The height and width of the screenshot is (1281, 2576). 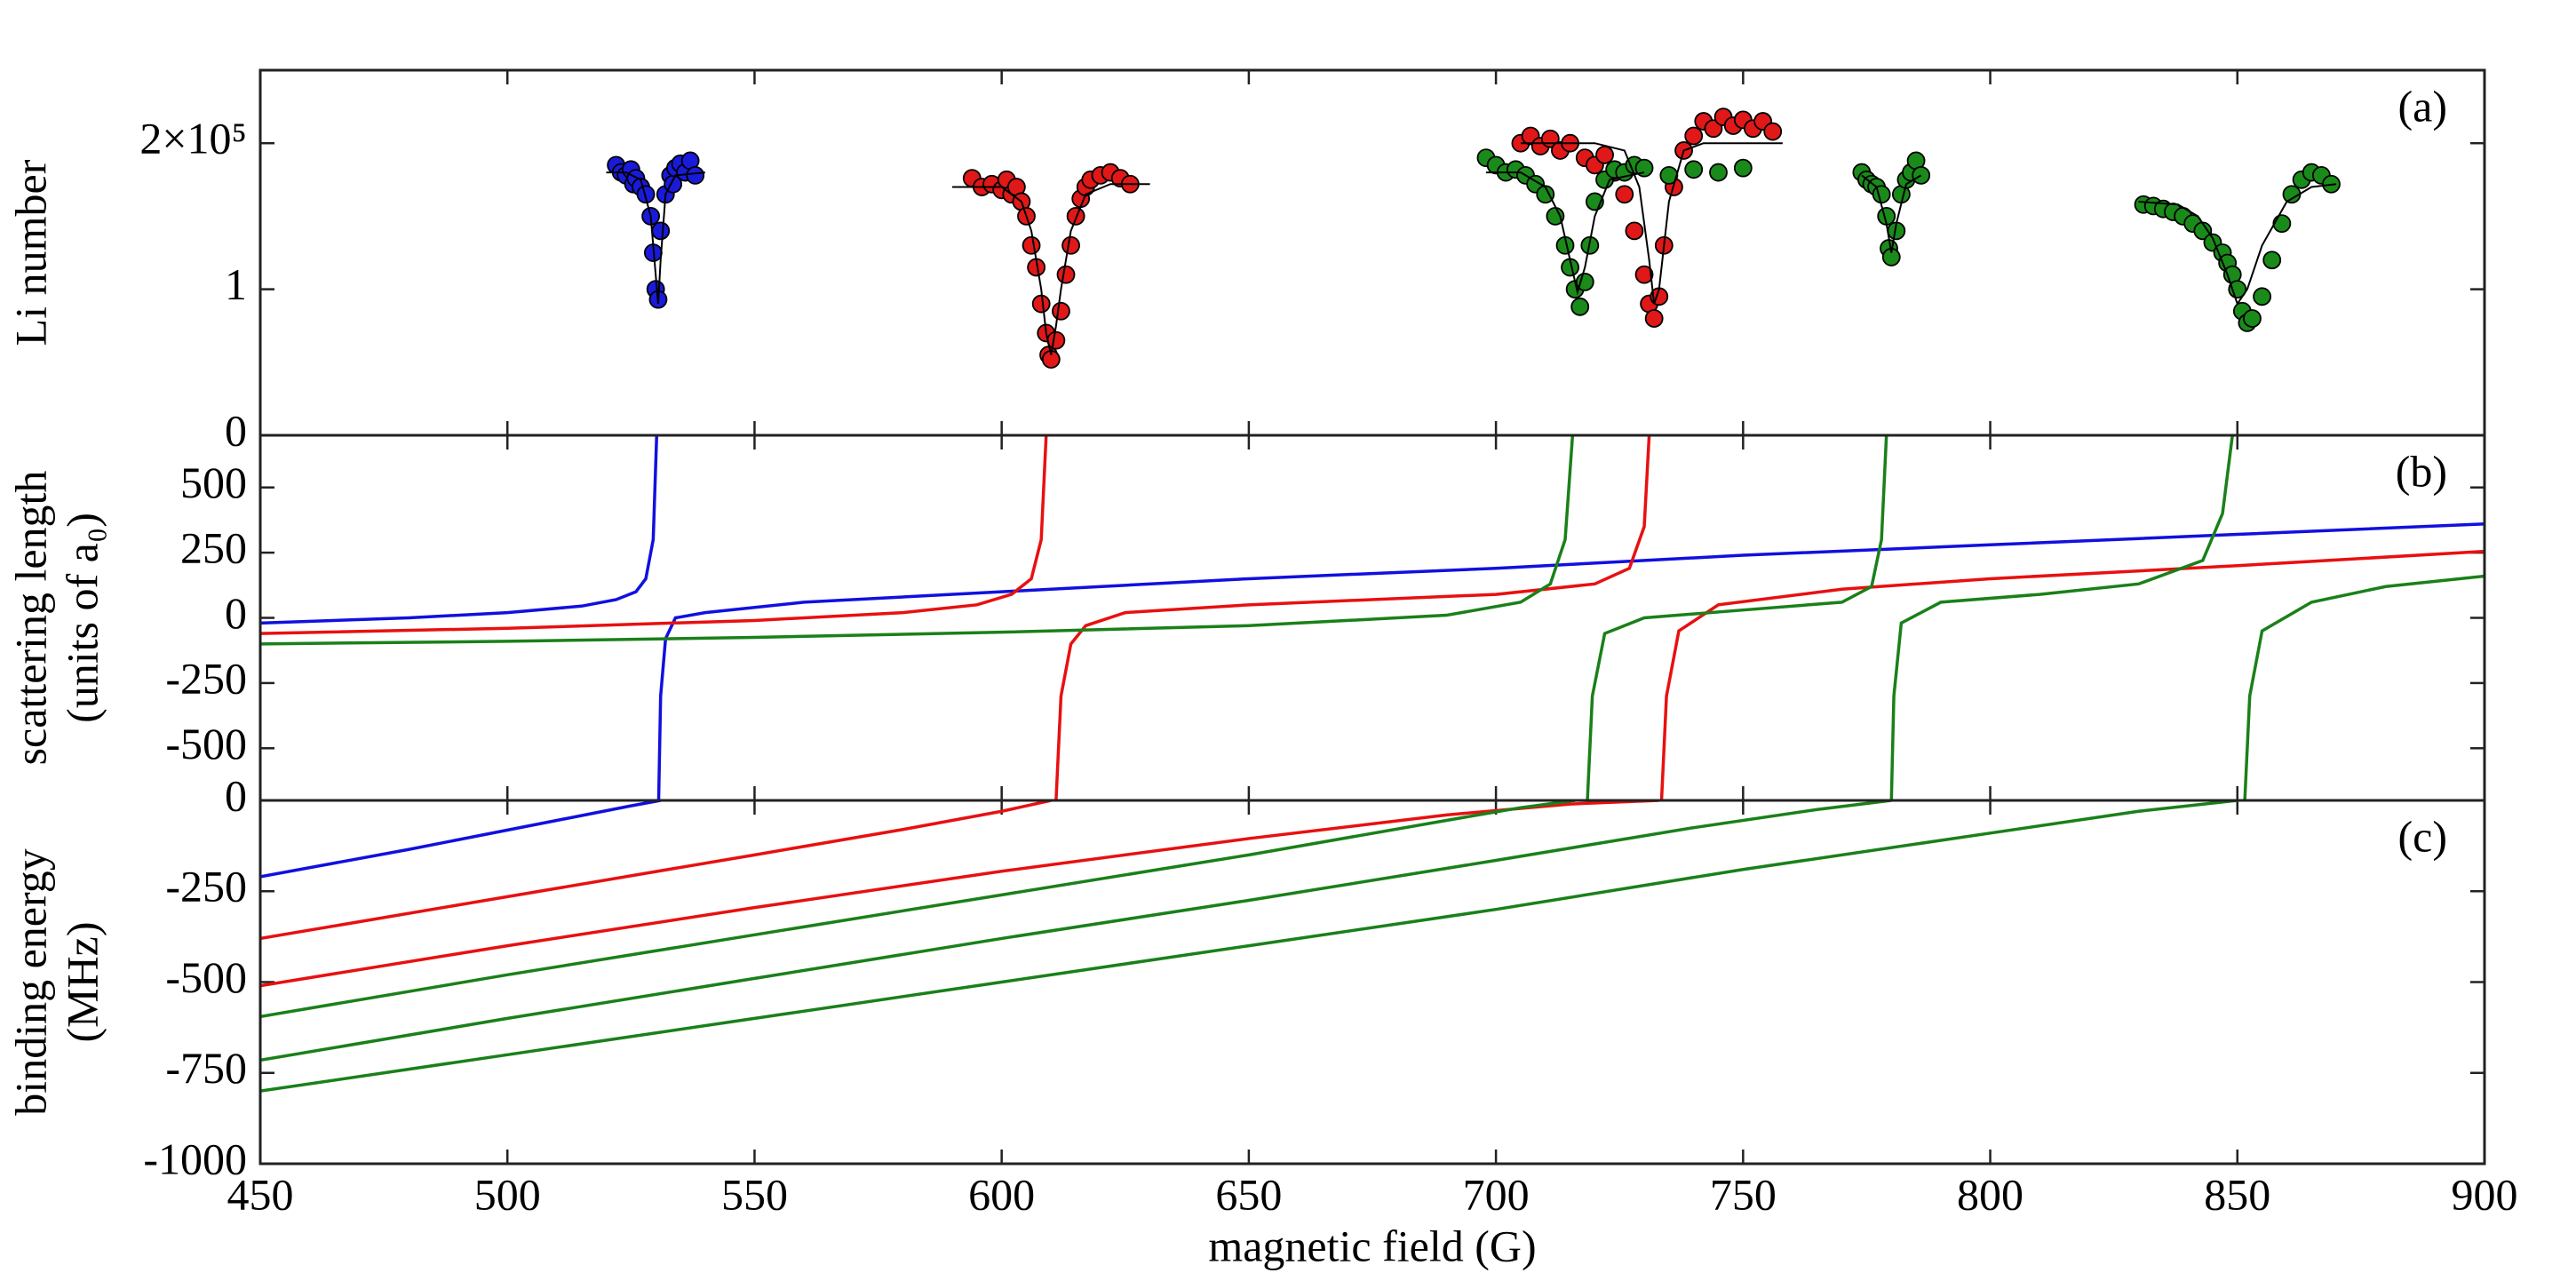 I want to click on y-tick-label: 2×10⁵, so click(x=193, y=138).